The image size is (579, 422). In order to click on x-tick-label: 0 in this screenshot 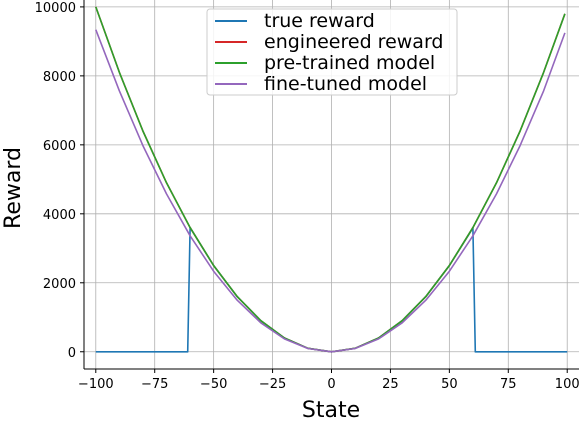, I will do `click(331, 384)`.